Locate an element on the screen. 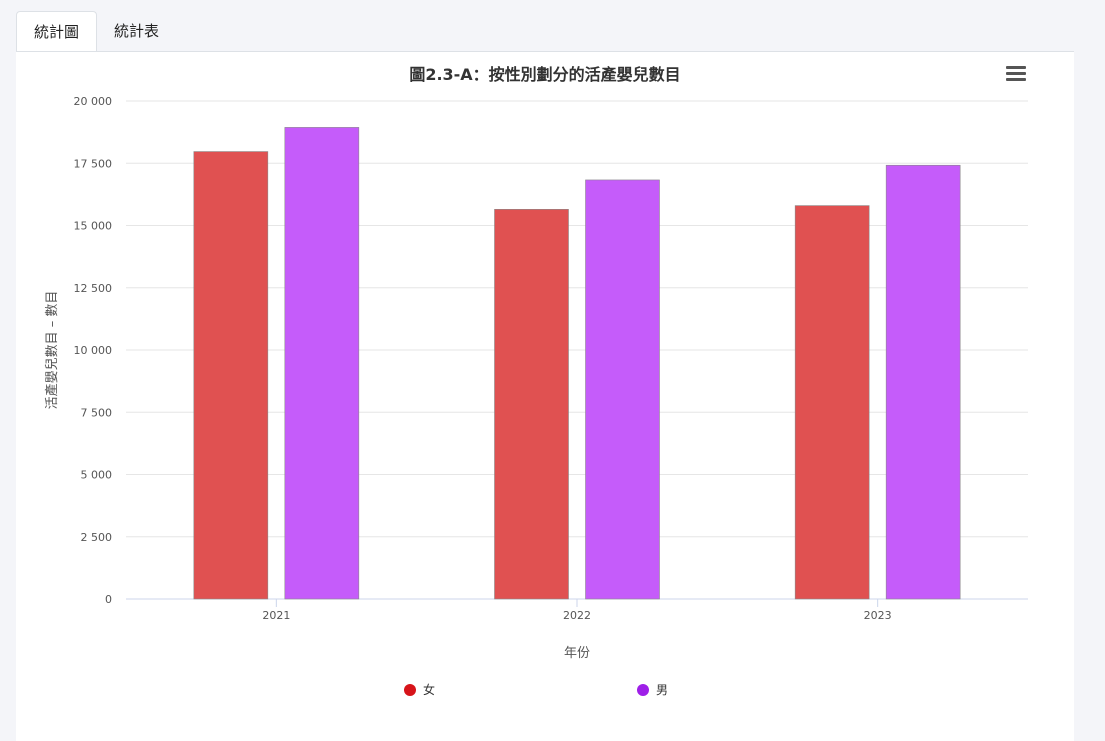 This screenshot has width=1105, height=741. y-tick-label: 17 500 is located at coordinates (93, 163).